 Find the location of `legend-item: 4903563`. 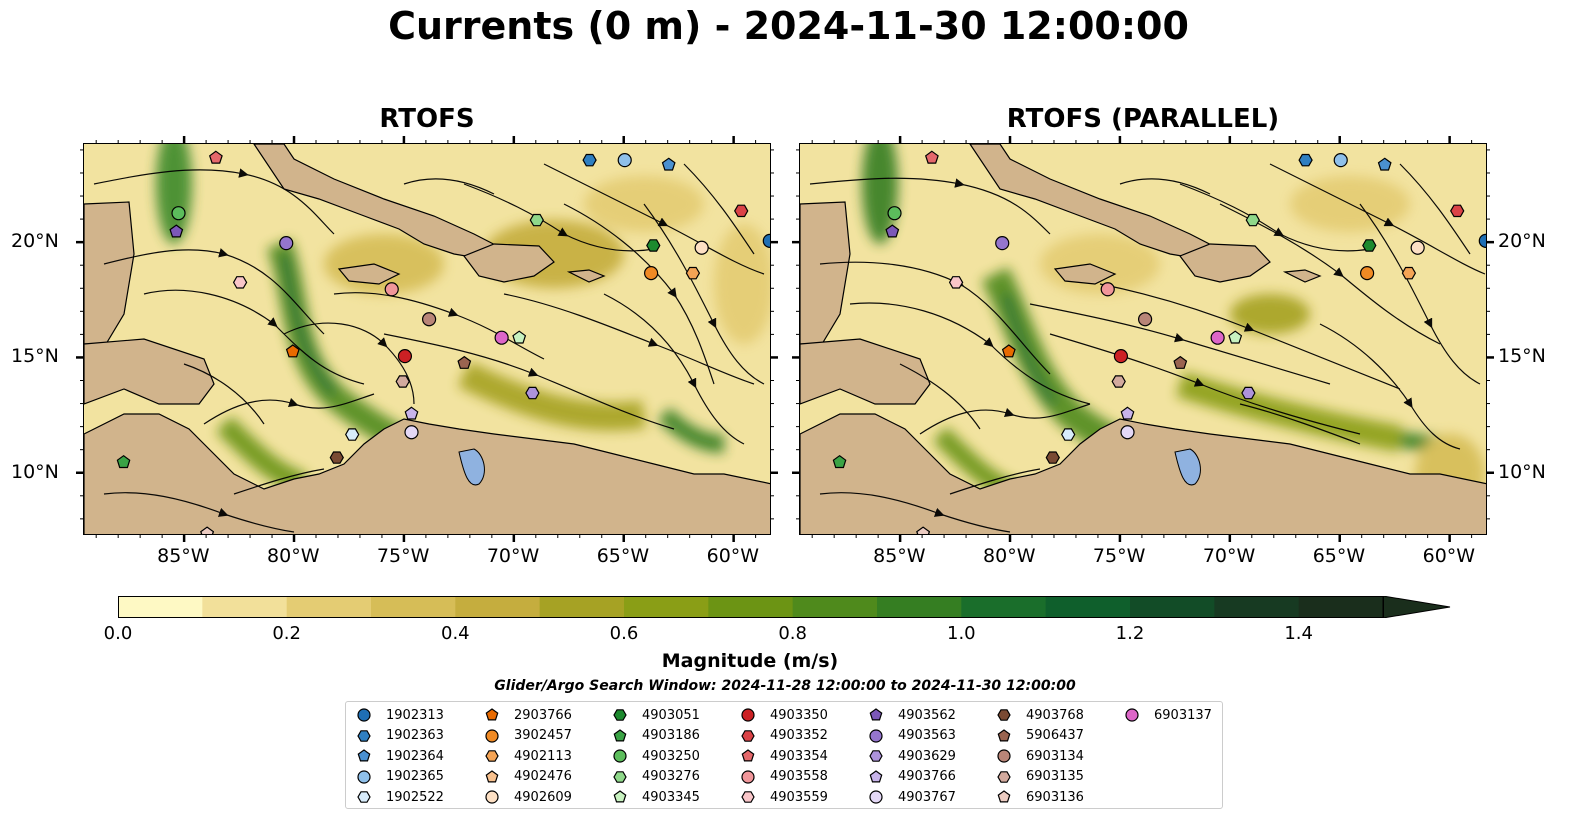

legend-item: 4903563 is located at coordinates (912, 736).